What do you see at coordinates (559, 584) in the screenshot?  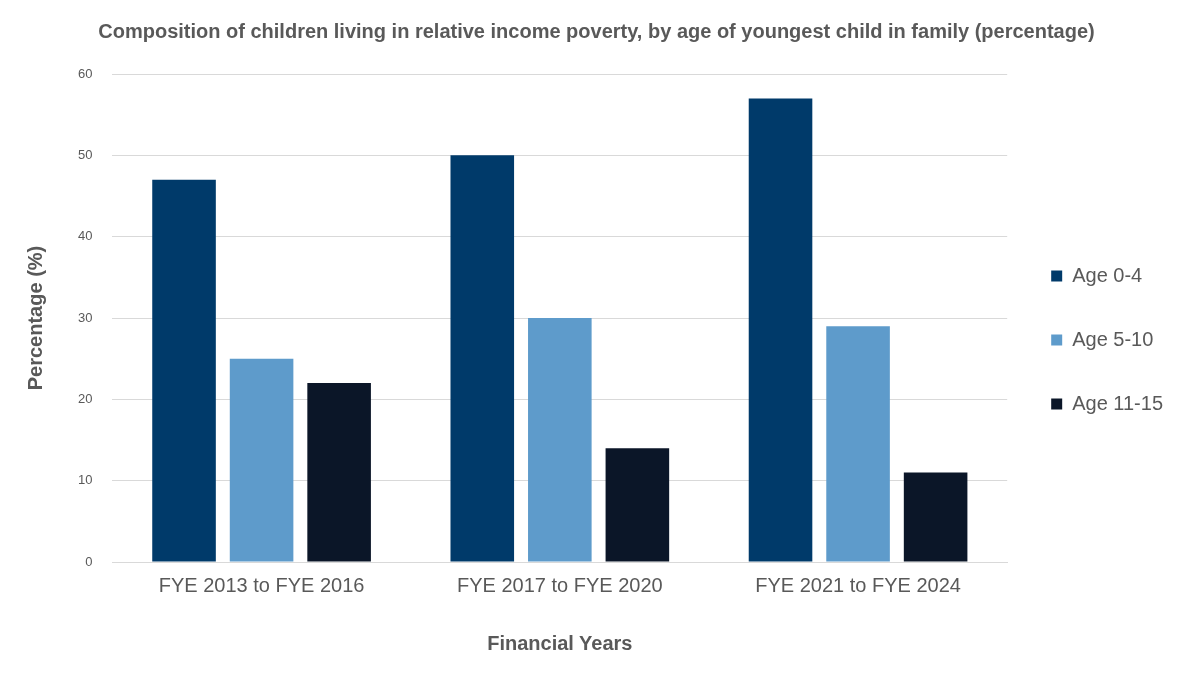 I see `x-tick-label: FYE 2017 to FYE 2020` at bounding box center [559, 584].